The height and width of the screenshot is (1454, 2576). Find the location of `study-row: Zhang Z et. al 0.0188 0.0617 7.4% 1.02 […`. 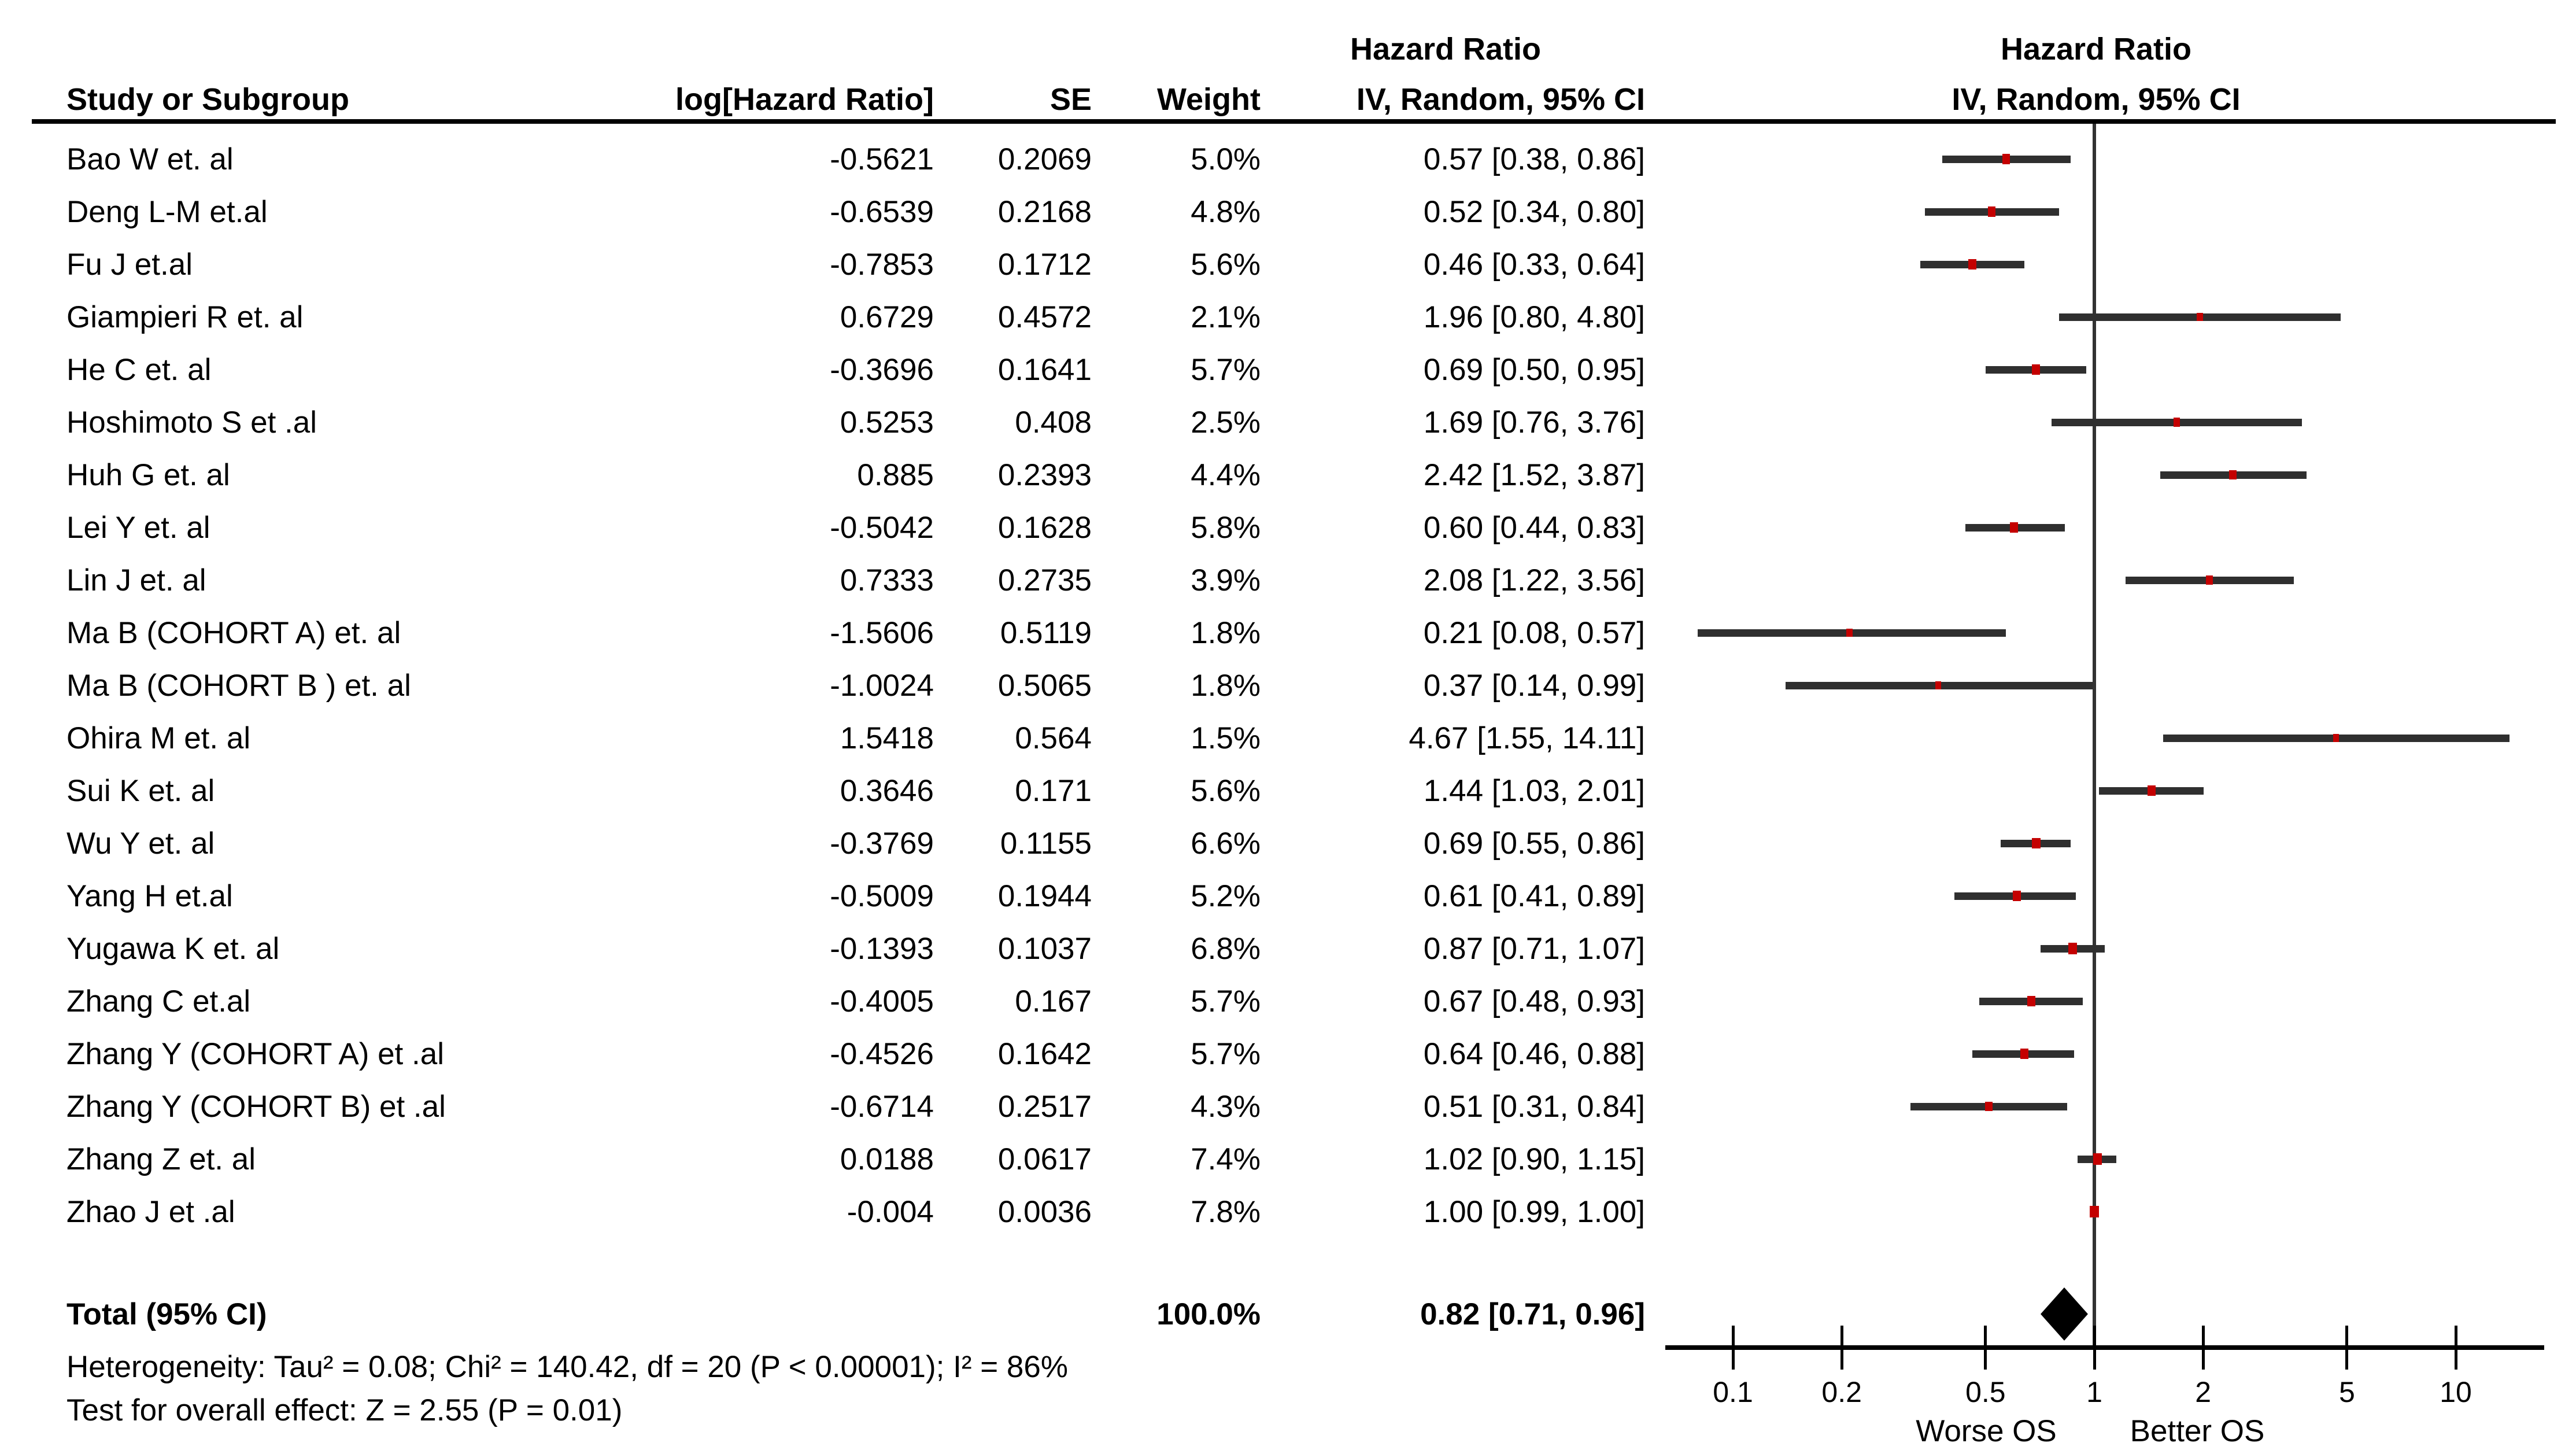

study-row: Zhang Z et. al 0.0188 0.0617 7.4% 1.02 [… is located at coordinates (1288, 1159).